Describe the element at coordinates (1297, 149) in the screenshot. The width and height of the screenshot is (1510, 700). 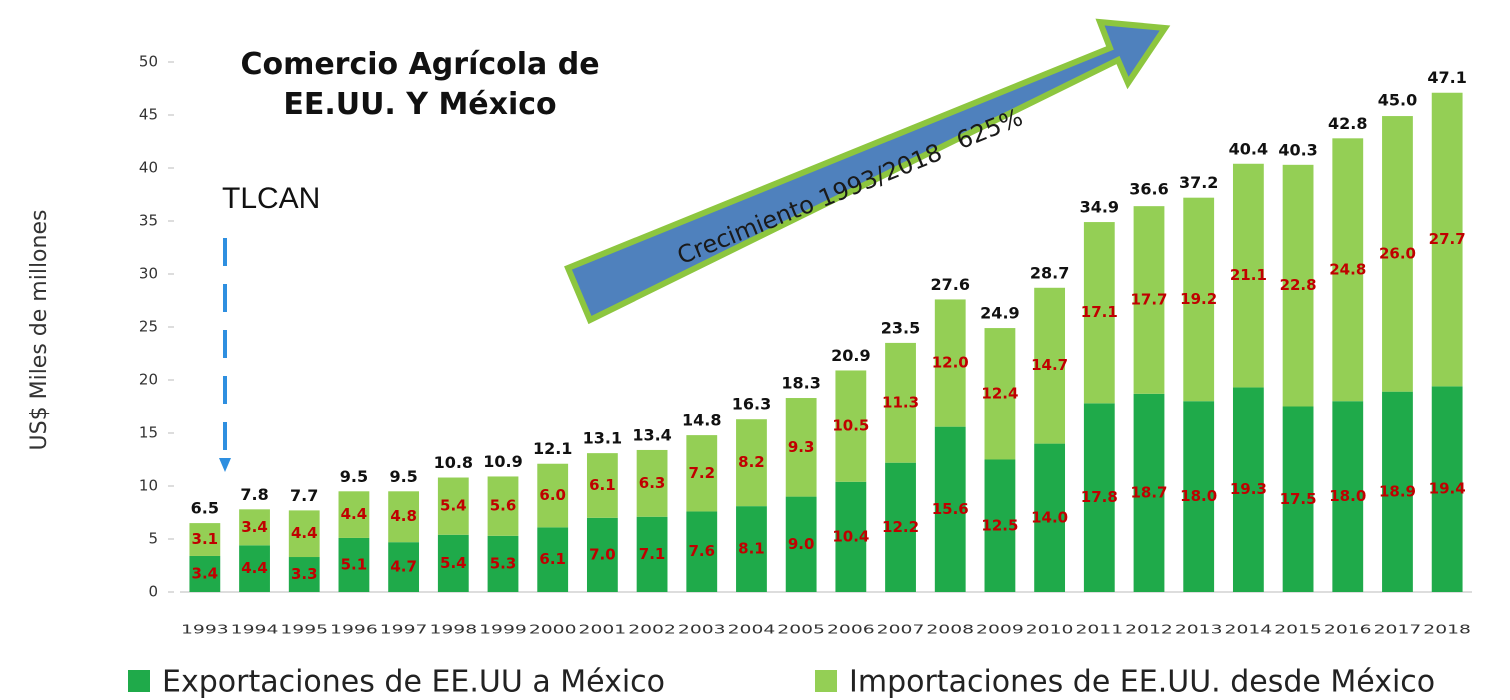
I see `total-label: 40.3` at that location.